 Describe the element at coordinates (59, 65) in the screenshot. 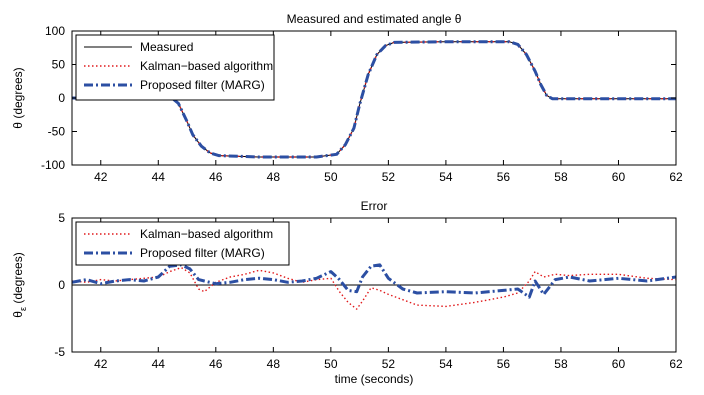

I see `y-tick-label: 50` at that location.